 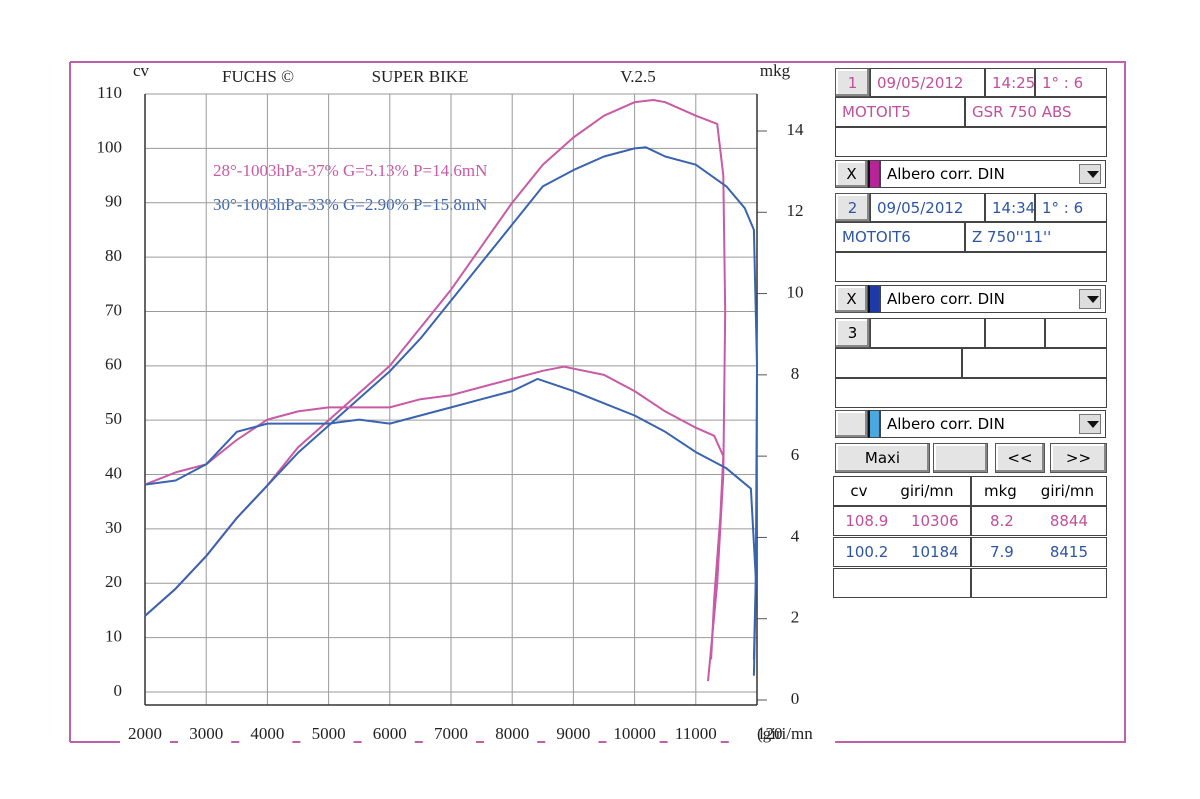 I want to click on color-swatch, so click(x=874, y=174).